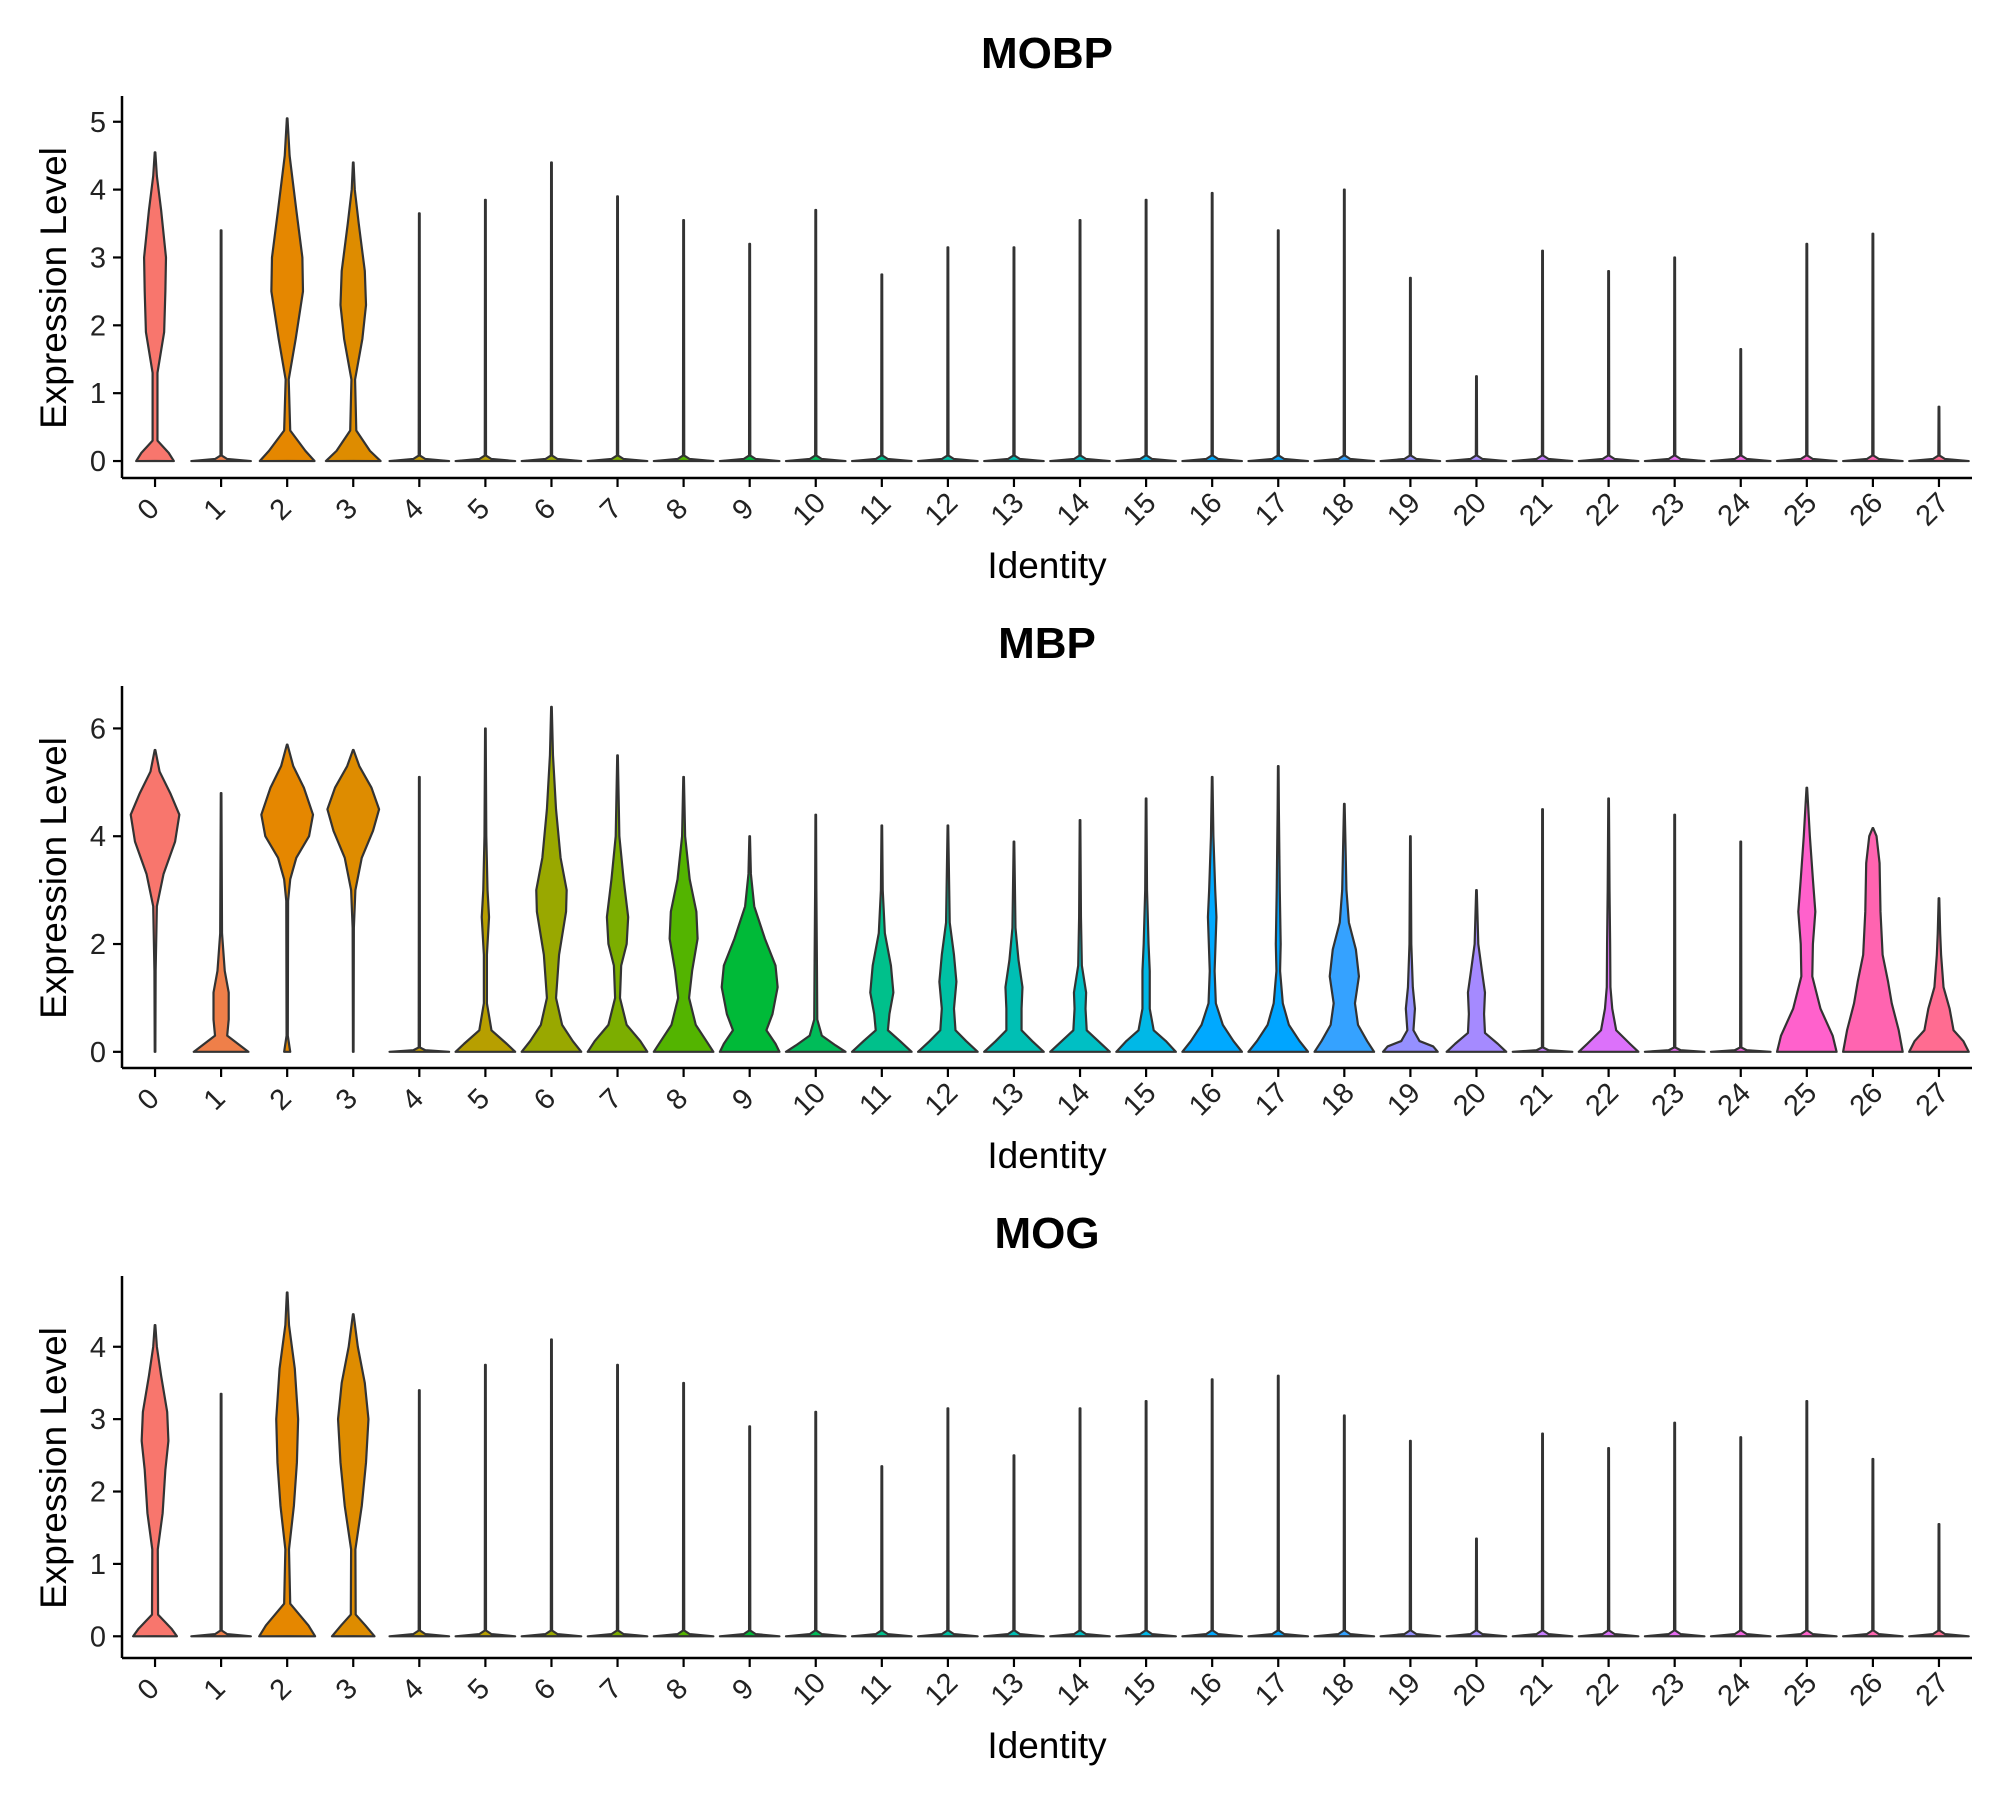 This screenshot has height=1800, width=2000. Describe the element at coordinates (1535, 1689) in the screenshot. I see `x-tick-label: 21` at that location.